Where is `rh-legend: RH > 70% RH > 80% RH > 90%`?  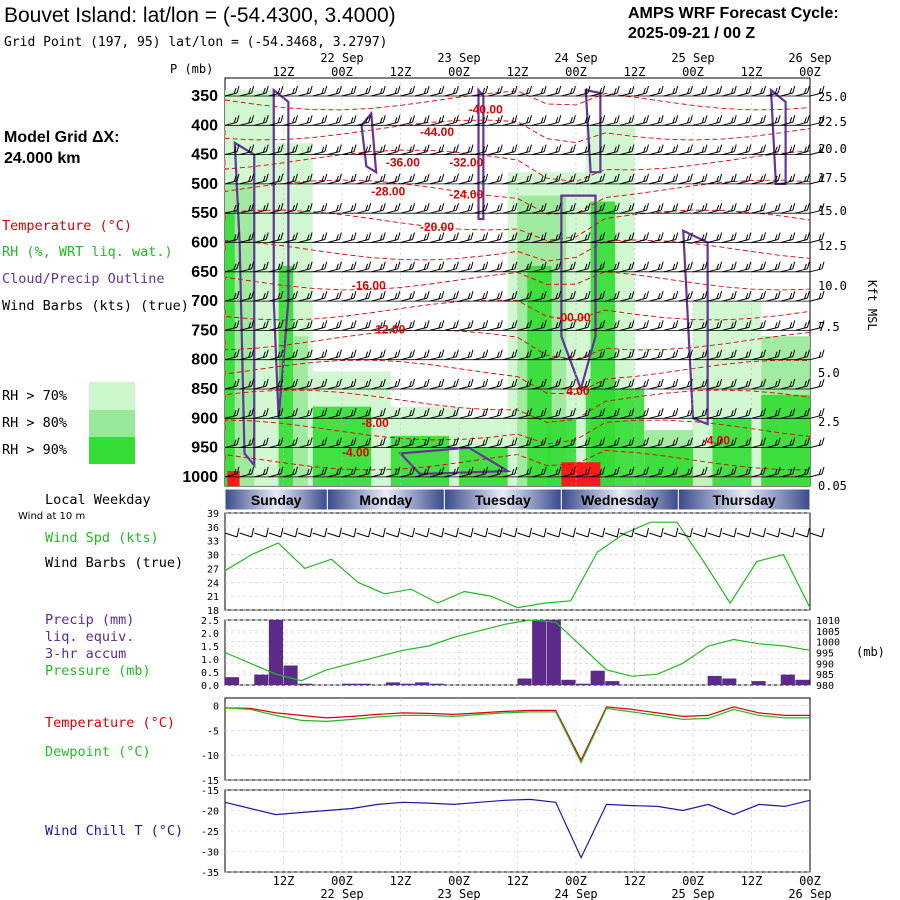 rh-legend: RH > 70% RH > 80% RH > 90% is located at coordinates (68, 423).